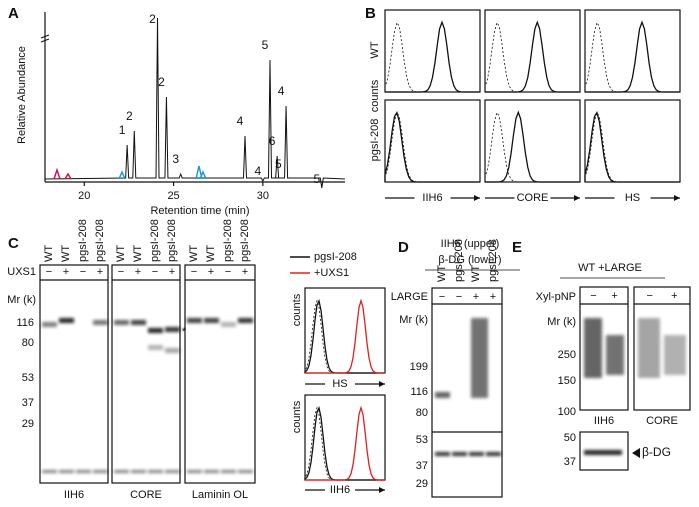  Describe the element at coordinates (370, 13) in the screenshot. I see `panel-label: B` at that location.